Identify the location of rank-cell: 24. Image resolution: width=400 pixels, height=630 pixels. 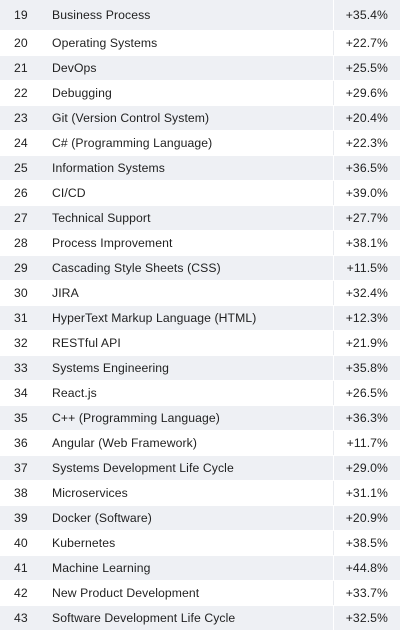
(21, 143).